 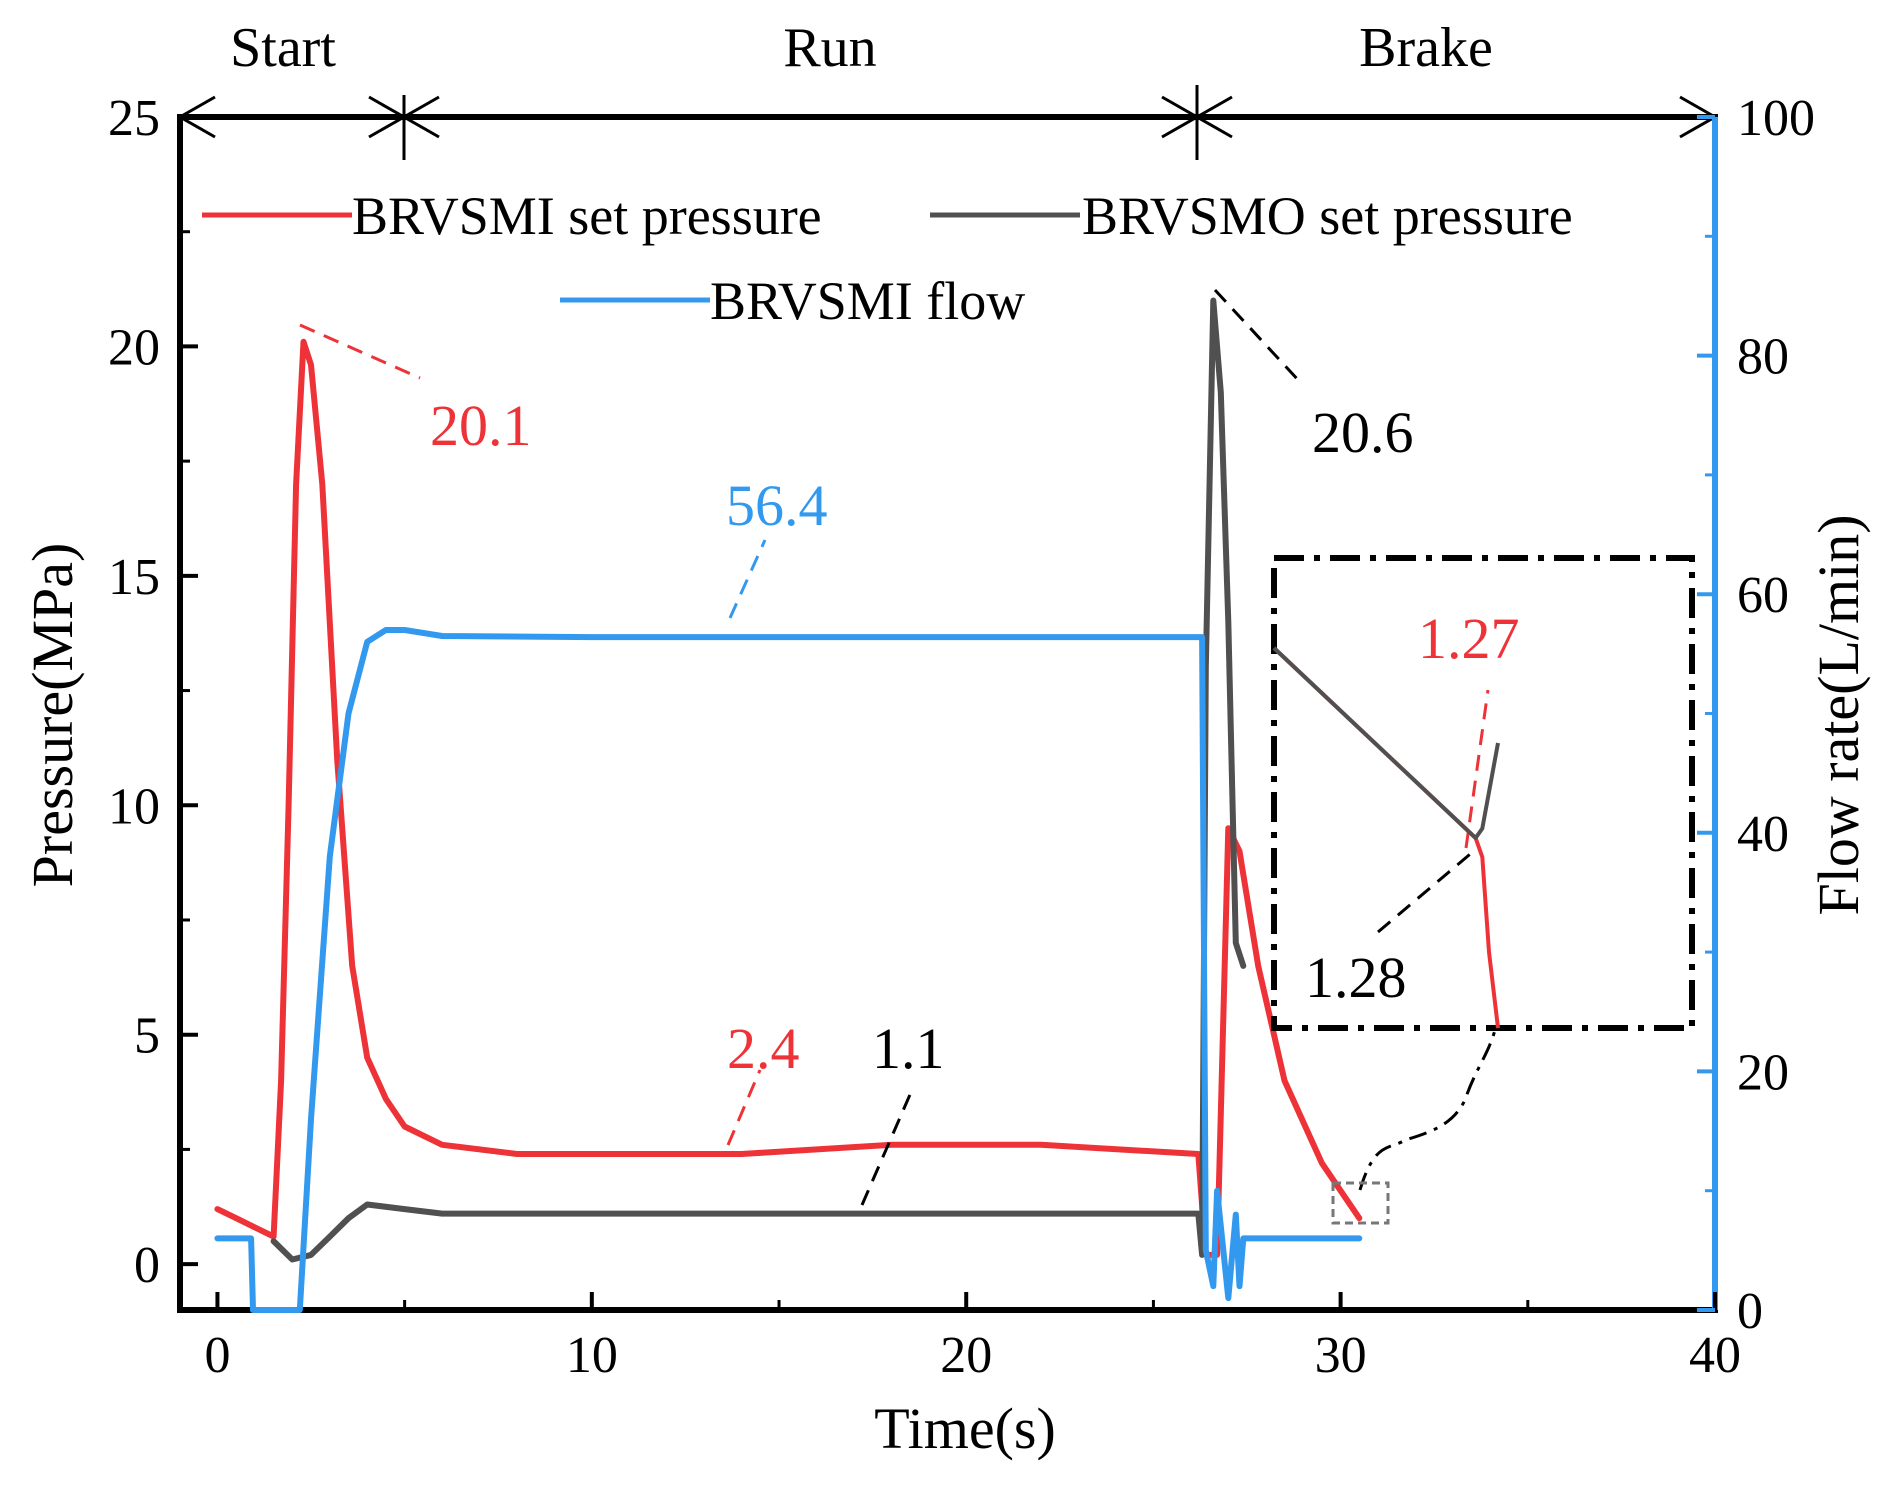 What do you see at coordinates (1763, 834) in the screenshot?
I see `y-right-tick-label: 40` at bounding box center [1763, 834].